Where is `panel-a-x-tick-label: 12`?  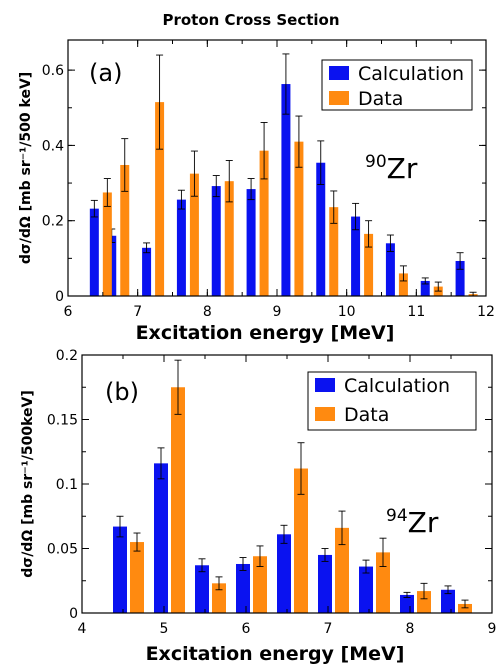 panel-a-x-tick-label: 12 is located at coordinates (486, 312).